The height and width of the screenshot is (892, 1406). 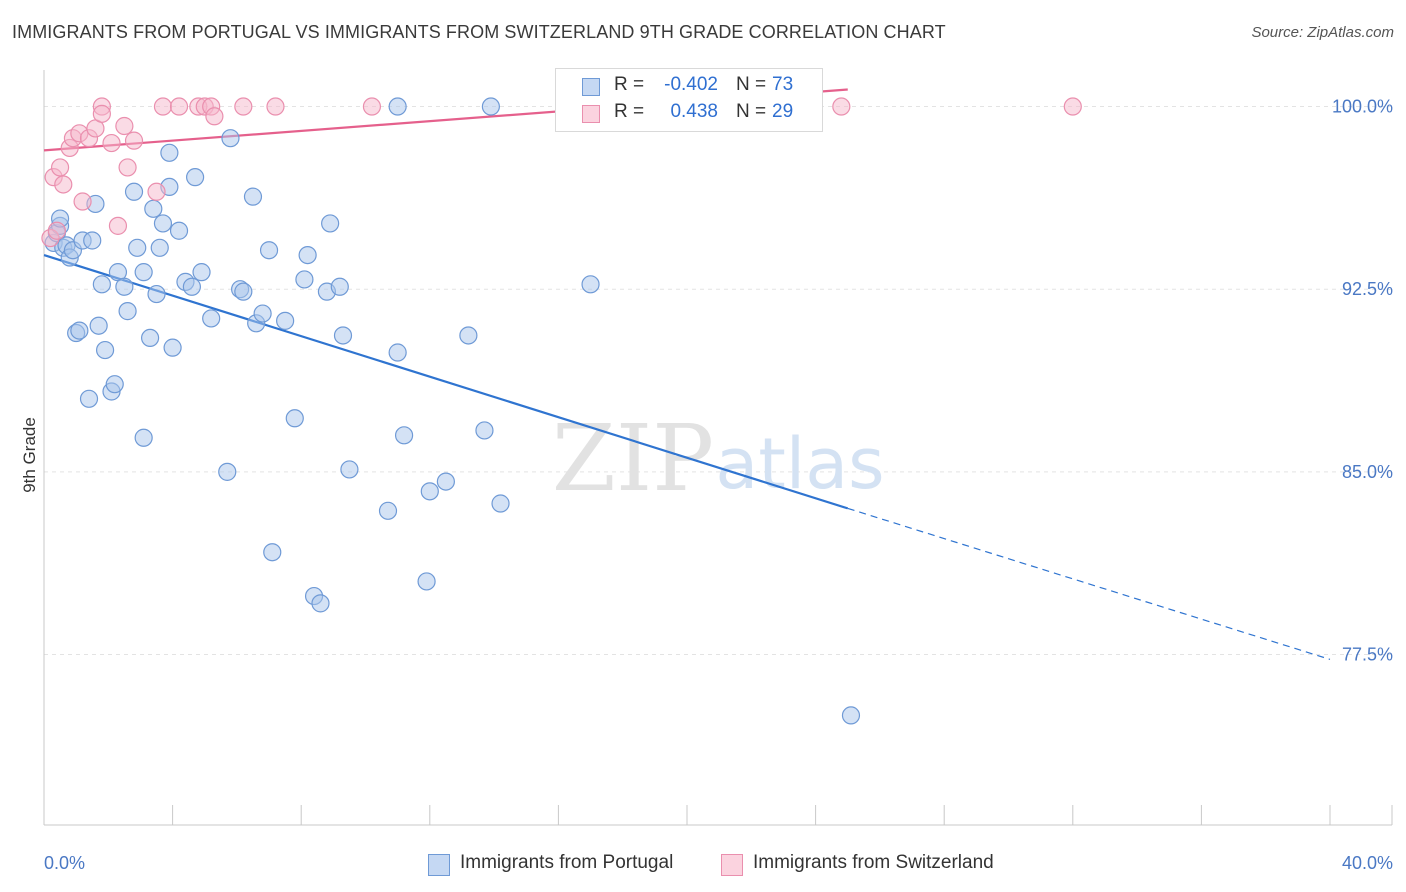 What do you see at coordinates (1367, 289) in the screenshot?
I see `y-tick-label: 92.5%` at bounding box center [1367, 289].